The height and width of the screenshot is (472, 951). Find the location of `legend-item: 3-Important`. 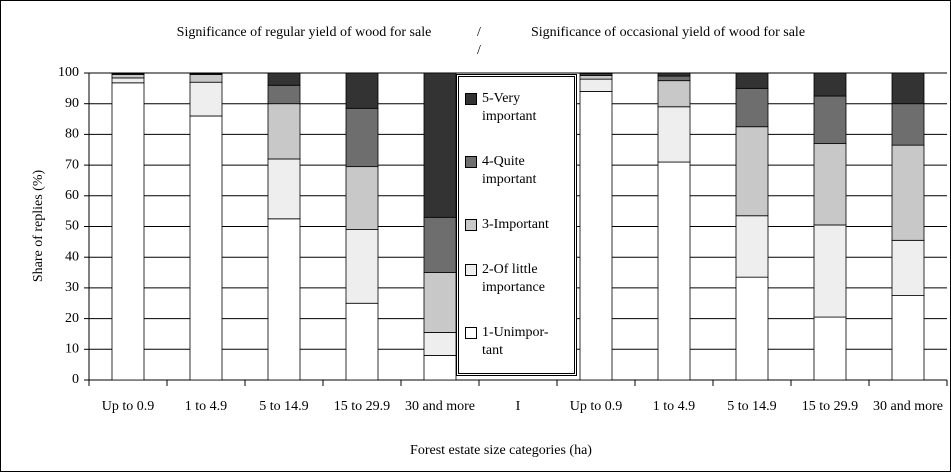

legend-item: 3-Important is located at coordinates (516, 225).